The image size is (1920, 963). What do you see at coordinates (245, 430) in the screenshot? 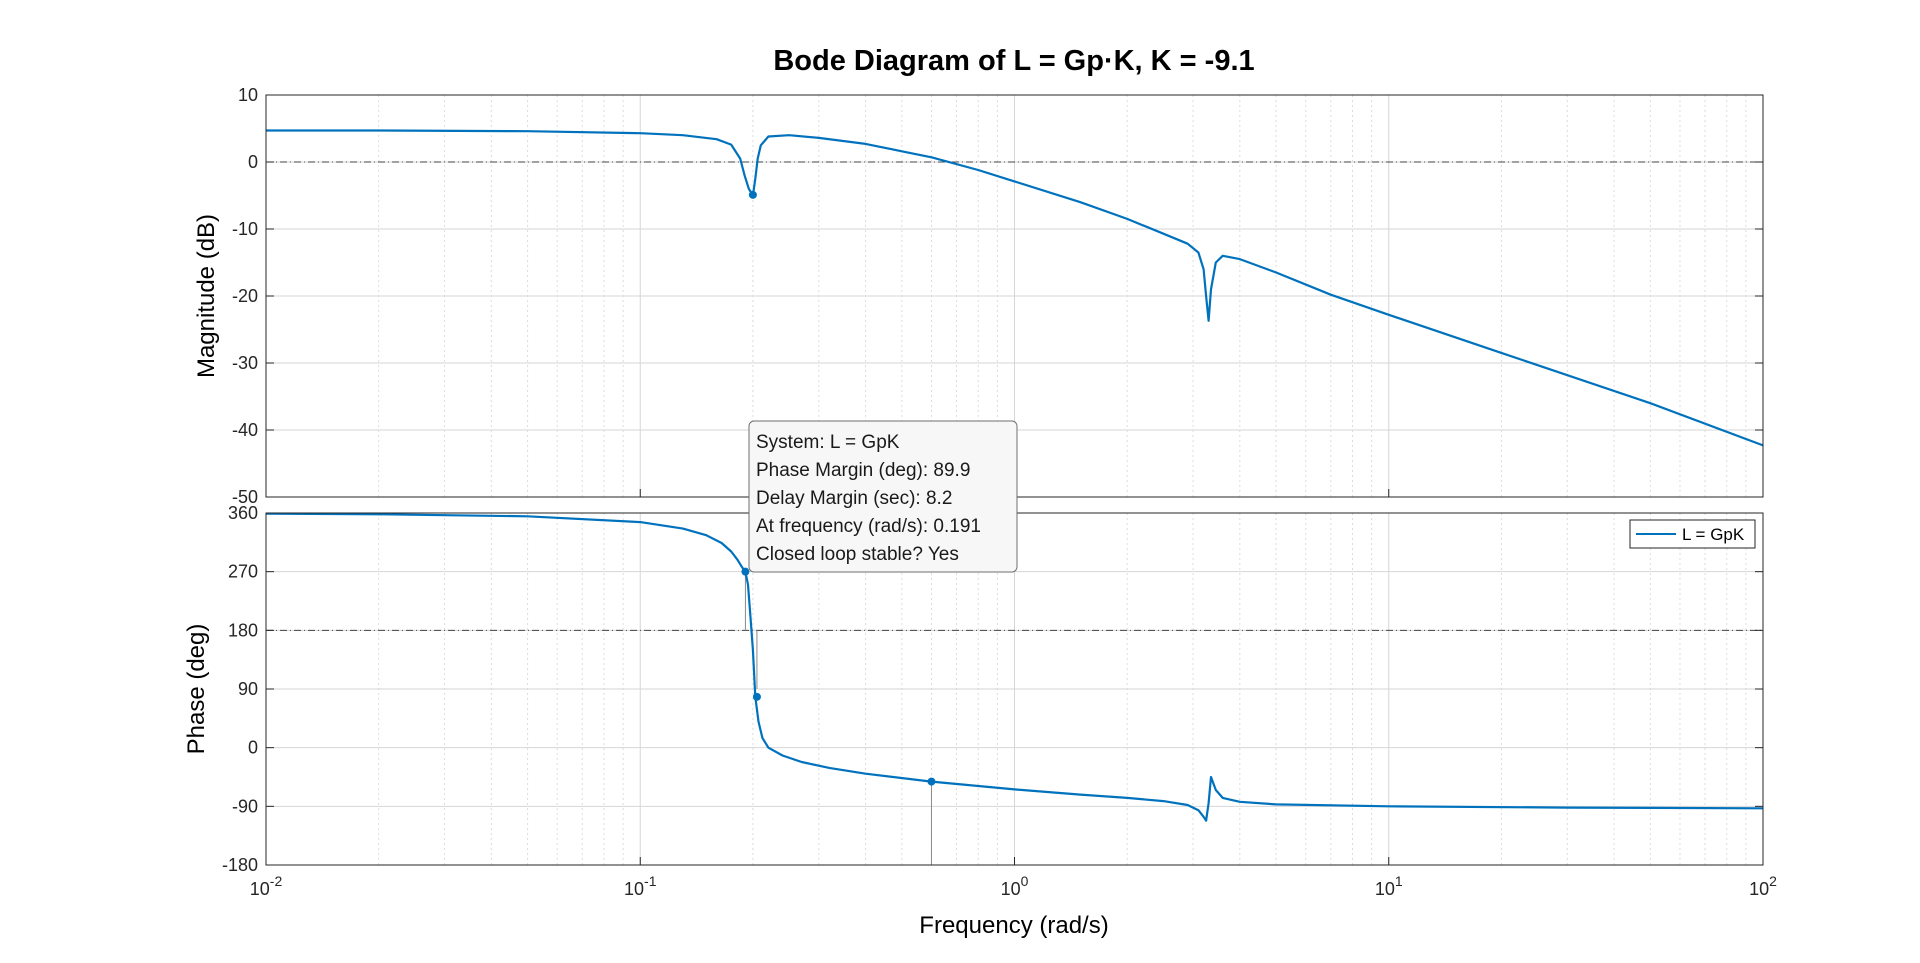
I see `y-tick-label: -40` at bounding box center [245, 430].